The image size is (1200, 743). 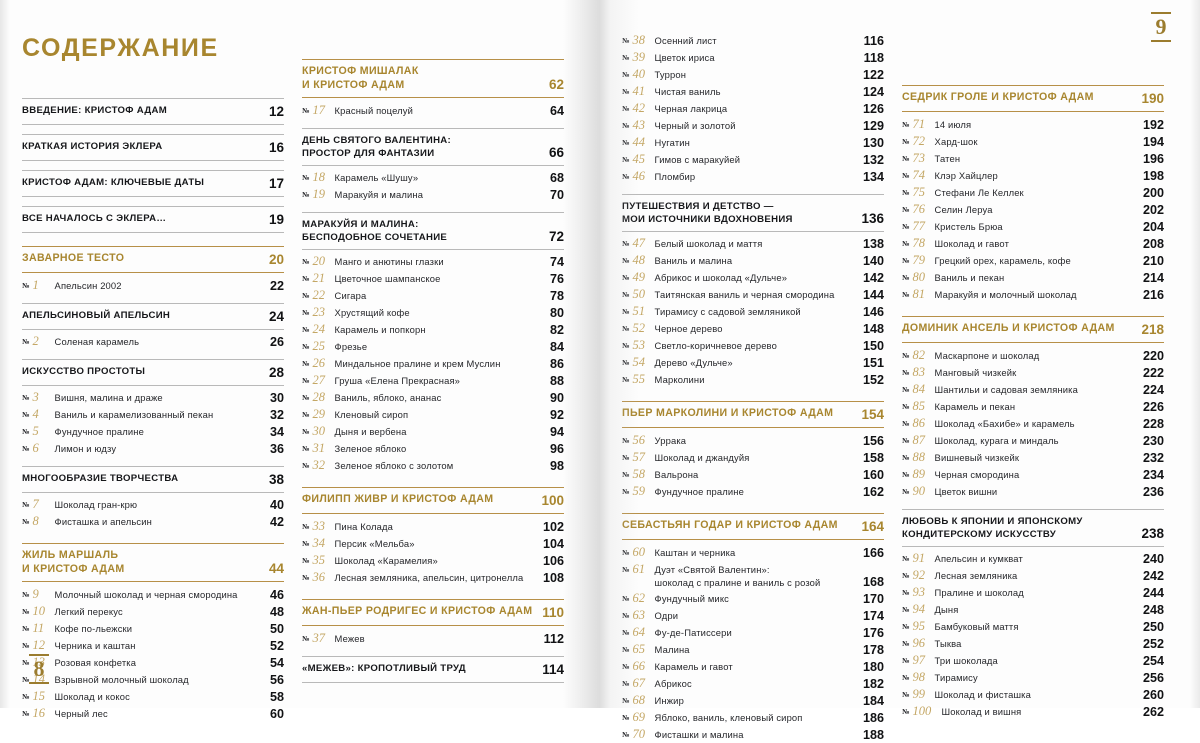 I want to click on toc-entry: № 24 Карамель и попкорн 82, so click(x=433, y=329).